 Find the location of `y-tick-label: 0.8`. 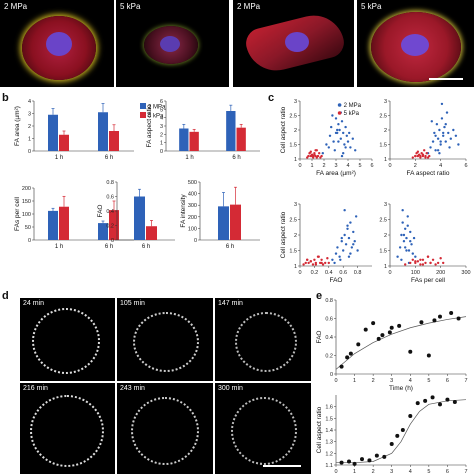

y-tick-label: 0.8 is located at coordinates (329, 301).